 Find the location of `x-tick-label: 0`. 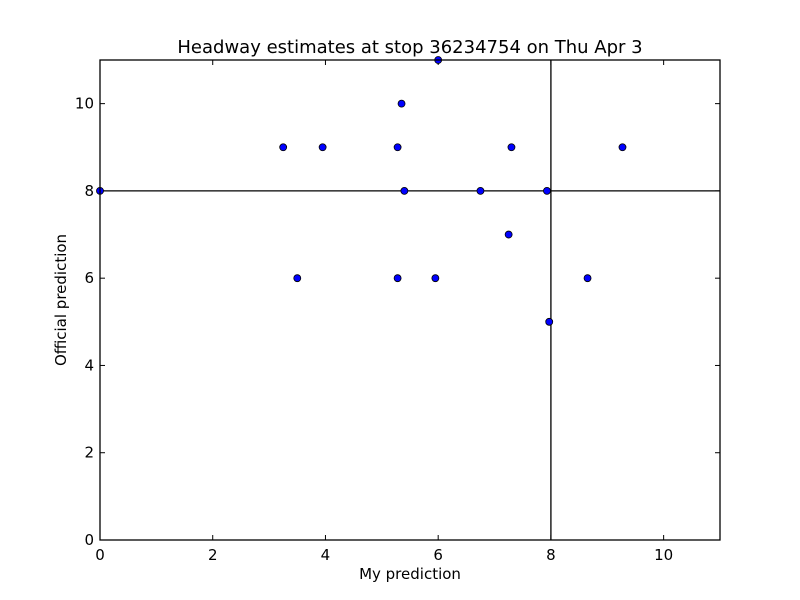

x-tick-label: 0 is located at coordinates (100, 555).